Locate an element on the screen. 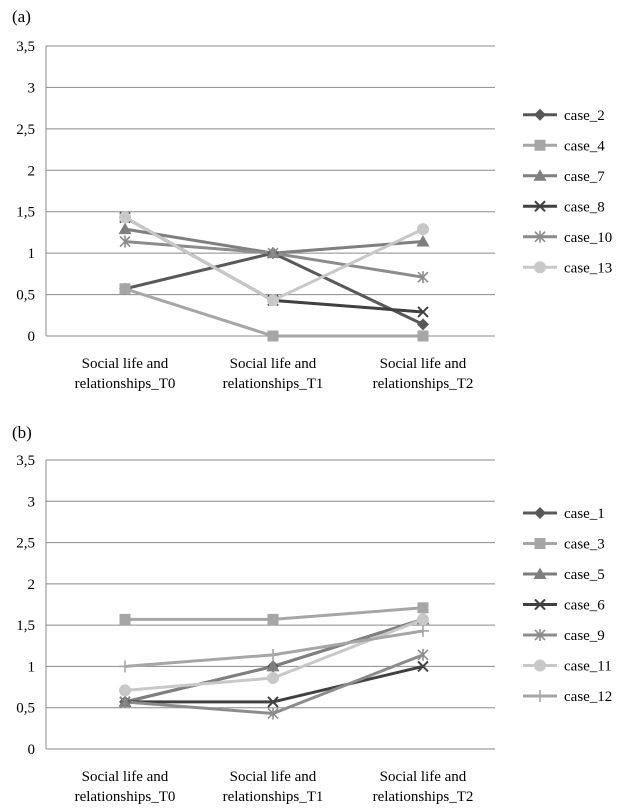 This screenshot has width=635, height=811. legend-label: case_4 is located at coordinates (584, 146).